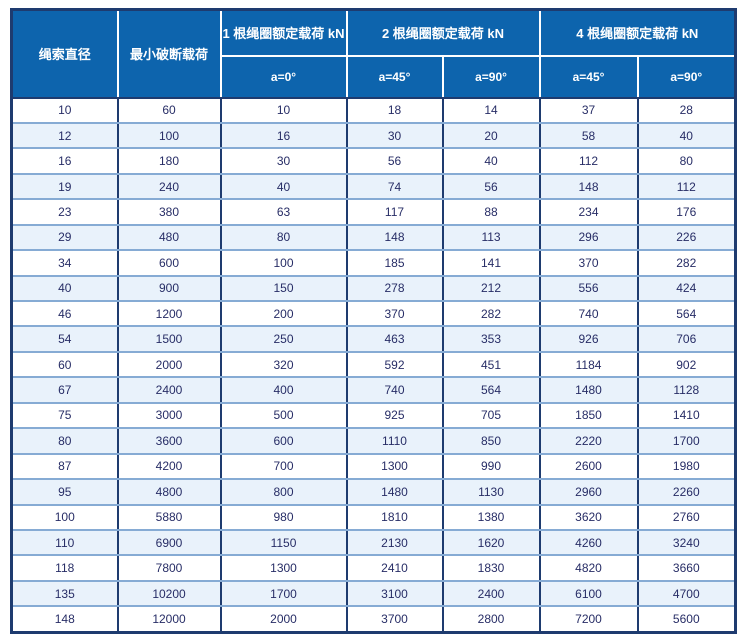 The image size is (750, 642). What do you see at coordinates (283, 76) in the screenshot?
I see `header-angle-0: a=0°` at bounding box center [283, 76].